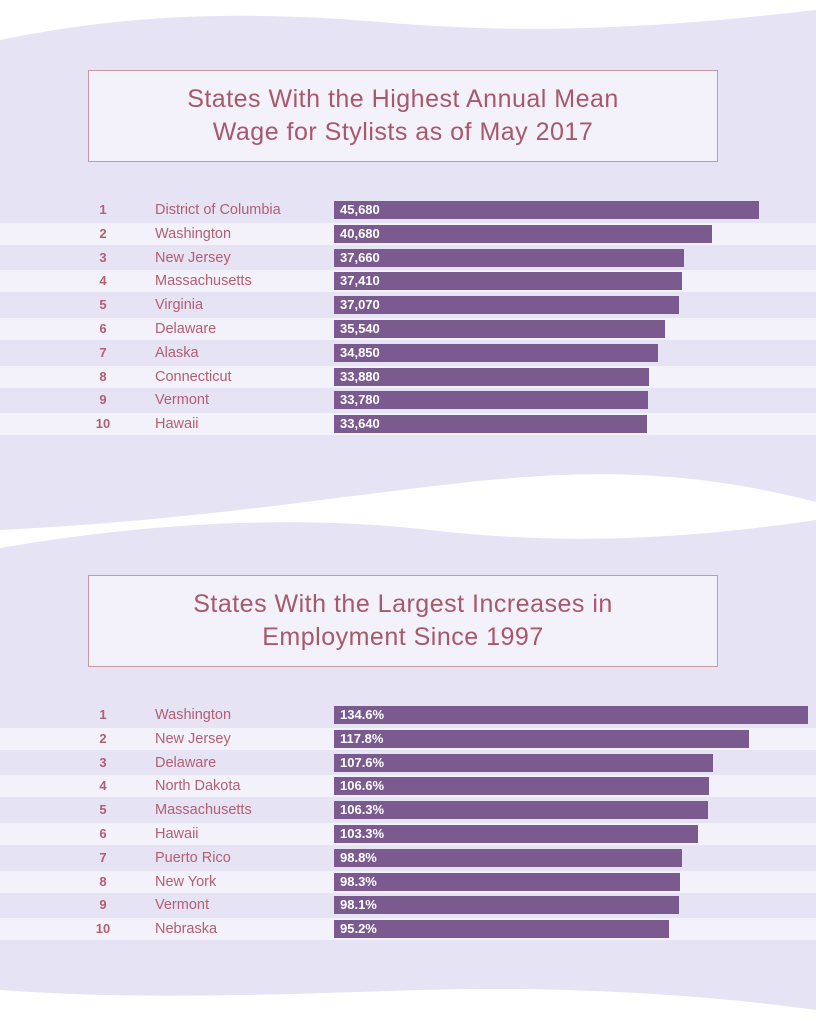 The height and width of the screenshot is (1024, 816). Describe the element at coordinates (362, 738) in the screenshot. I see `data-label: 117.8%` at that location.